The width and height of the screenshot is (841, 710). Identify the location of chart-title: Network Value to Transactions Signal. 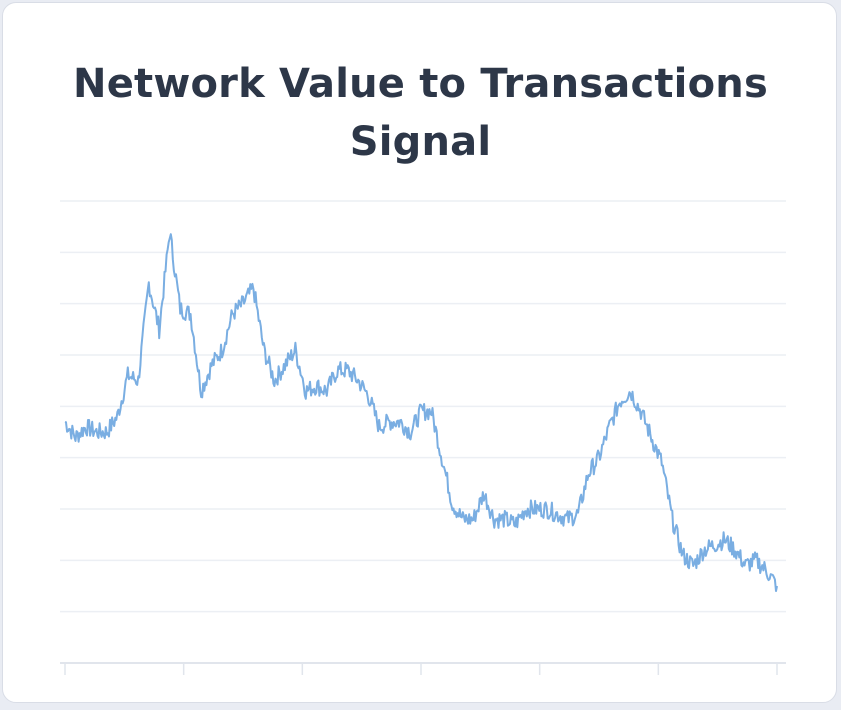
(420, 113).